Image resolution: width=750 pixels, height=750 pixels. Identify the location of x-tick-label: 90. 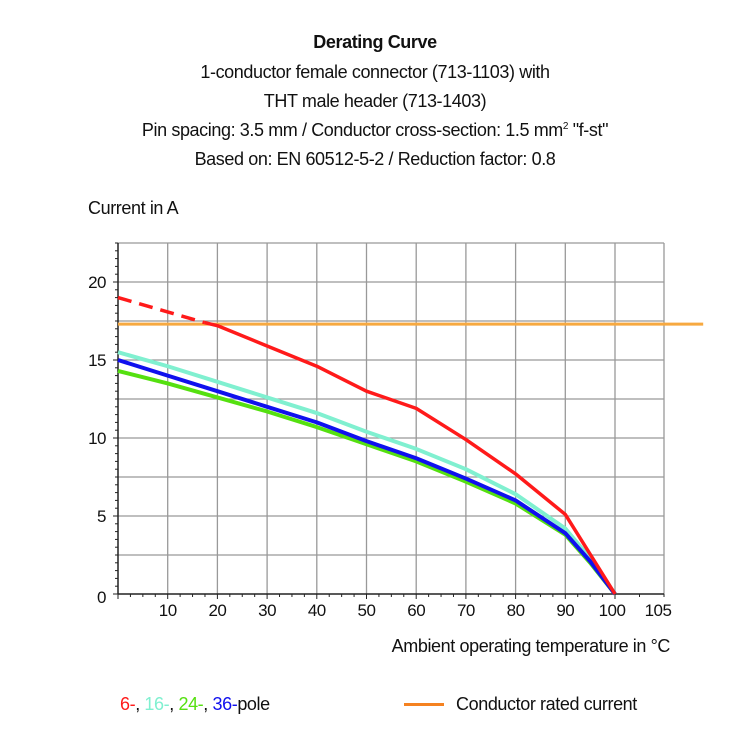
(565, 610).